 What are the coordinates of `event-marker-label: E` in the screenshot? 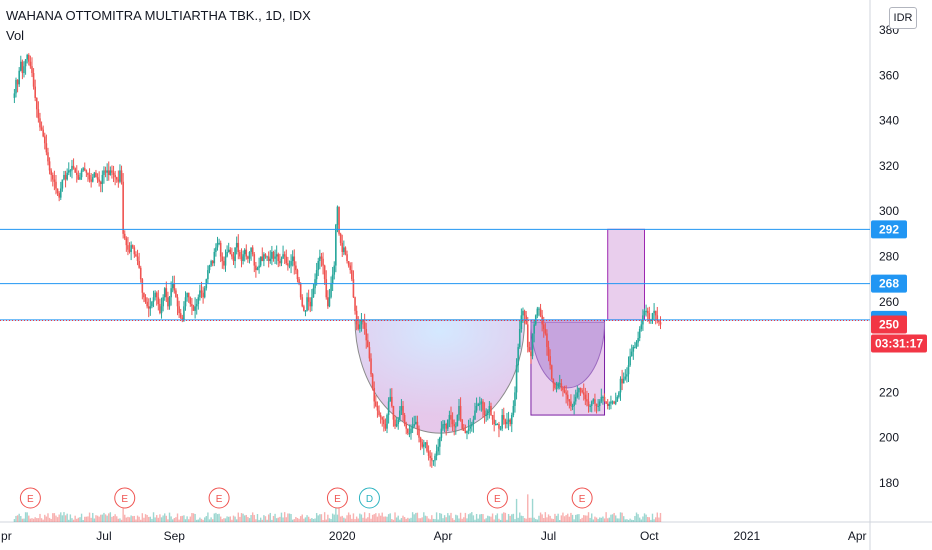 It's located at (124, 499).